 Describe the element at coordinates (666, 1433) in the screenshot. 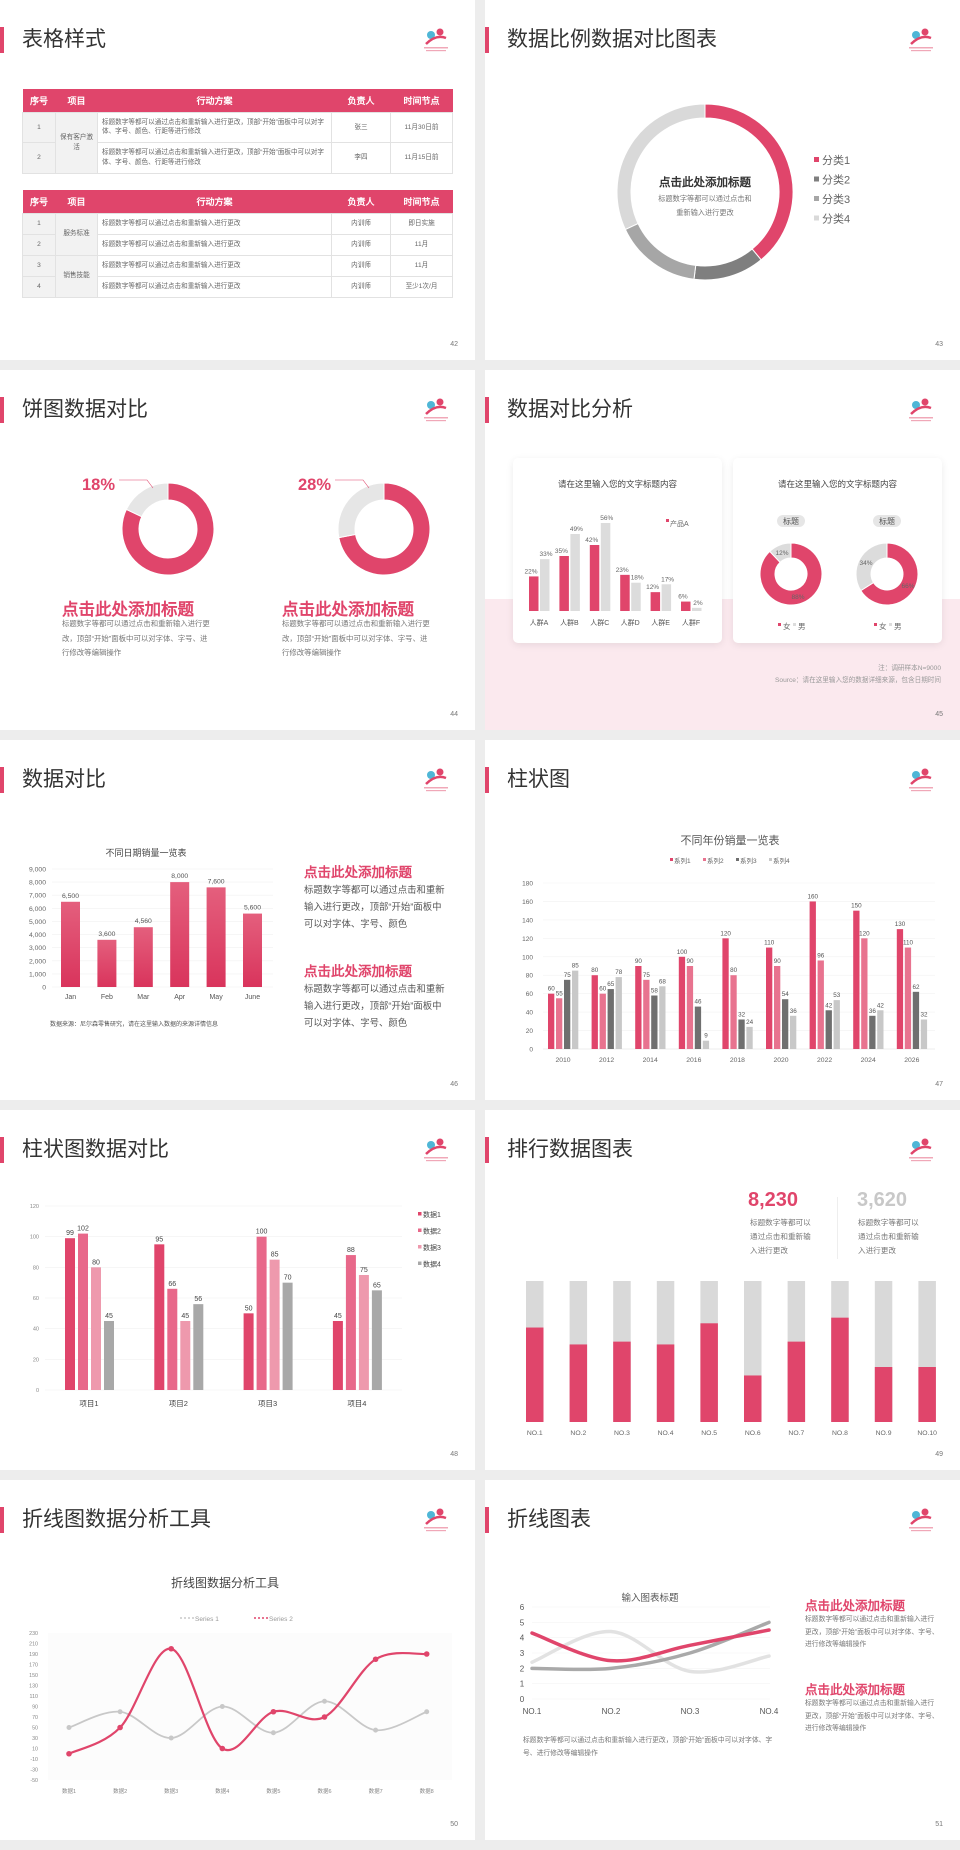

I see `category-label: NO.4` at that location.